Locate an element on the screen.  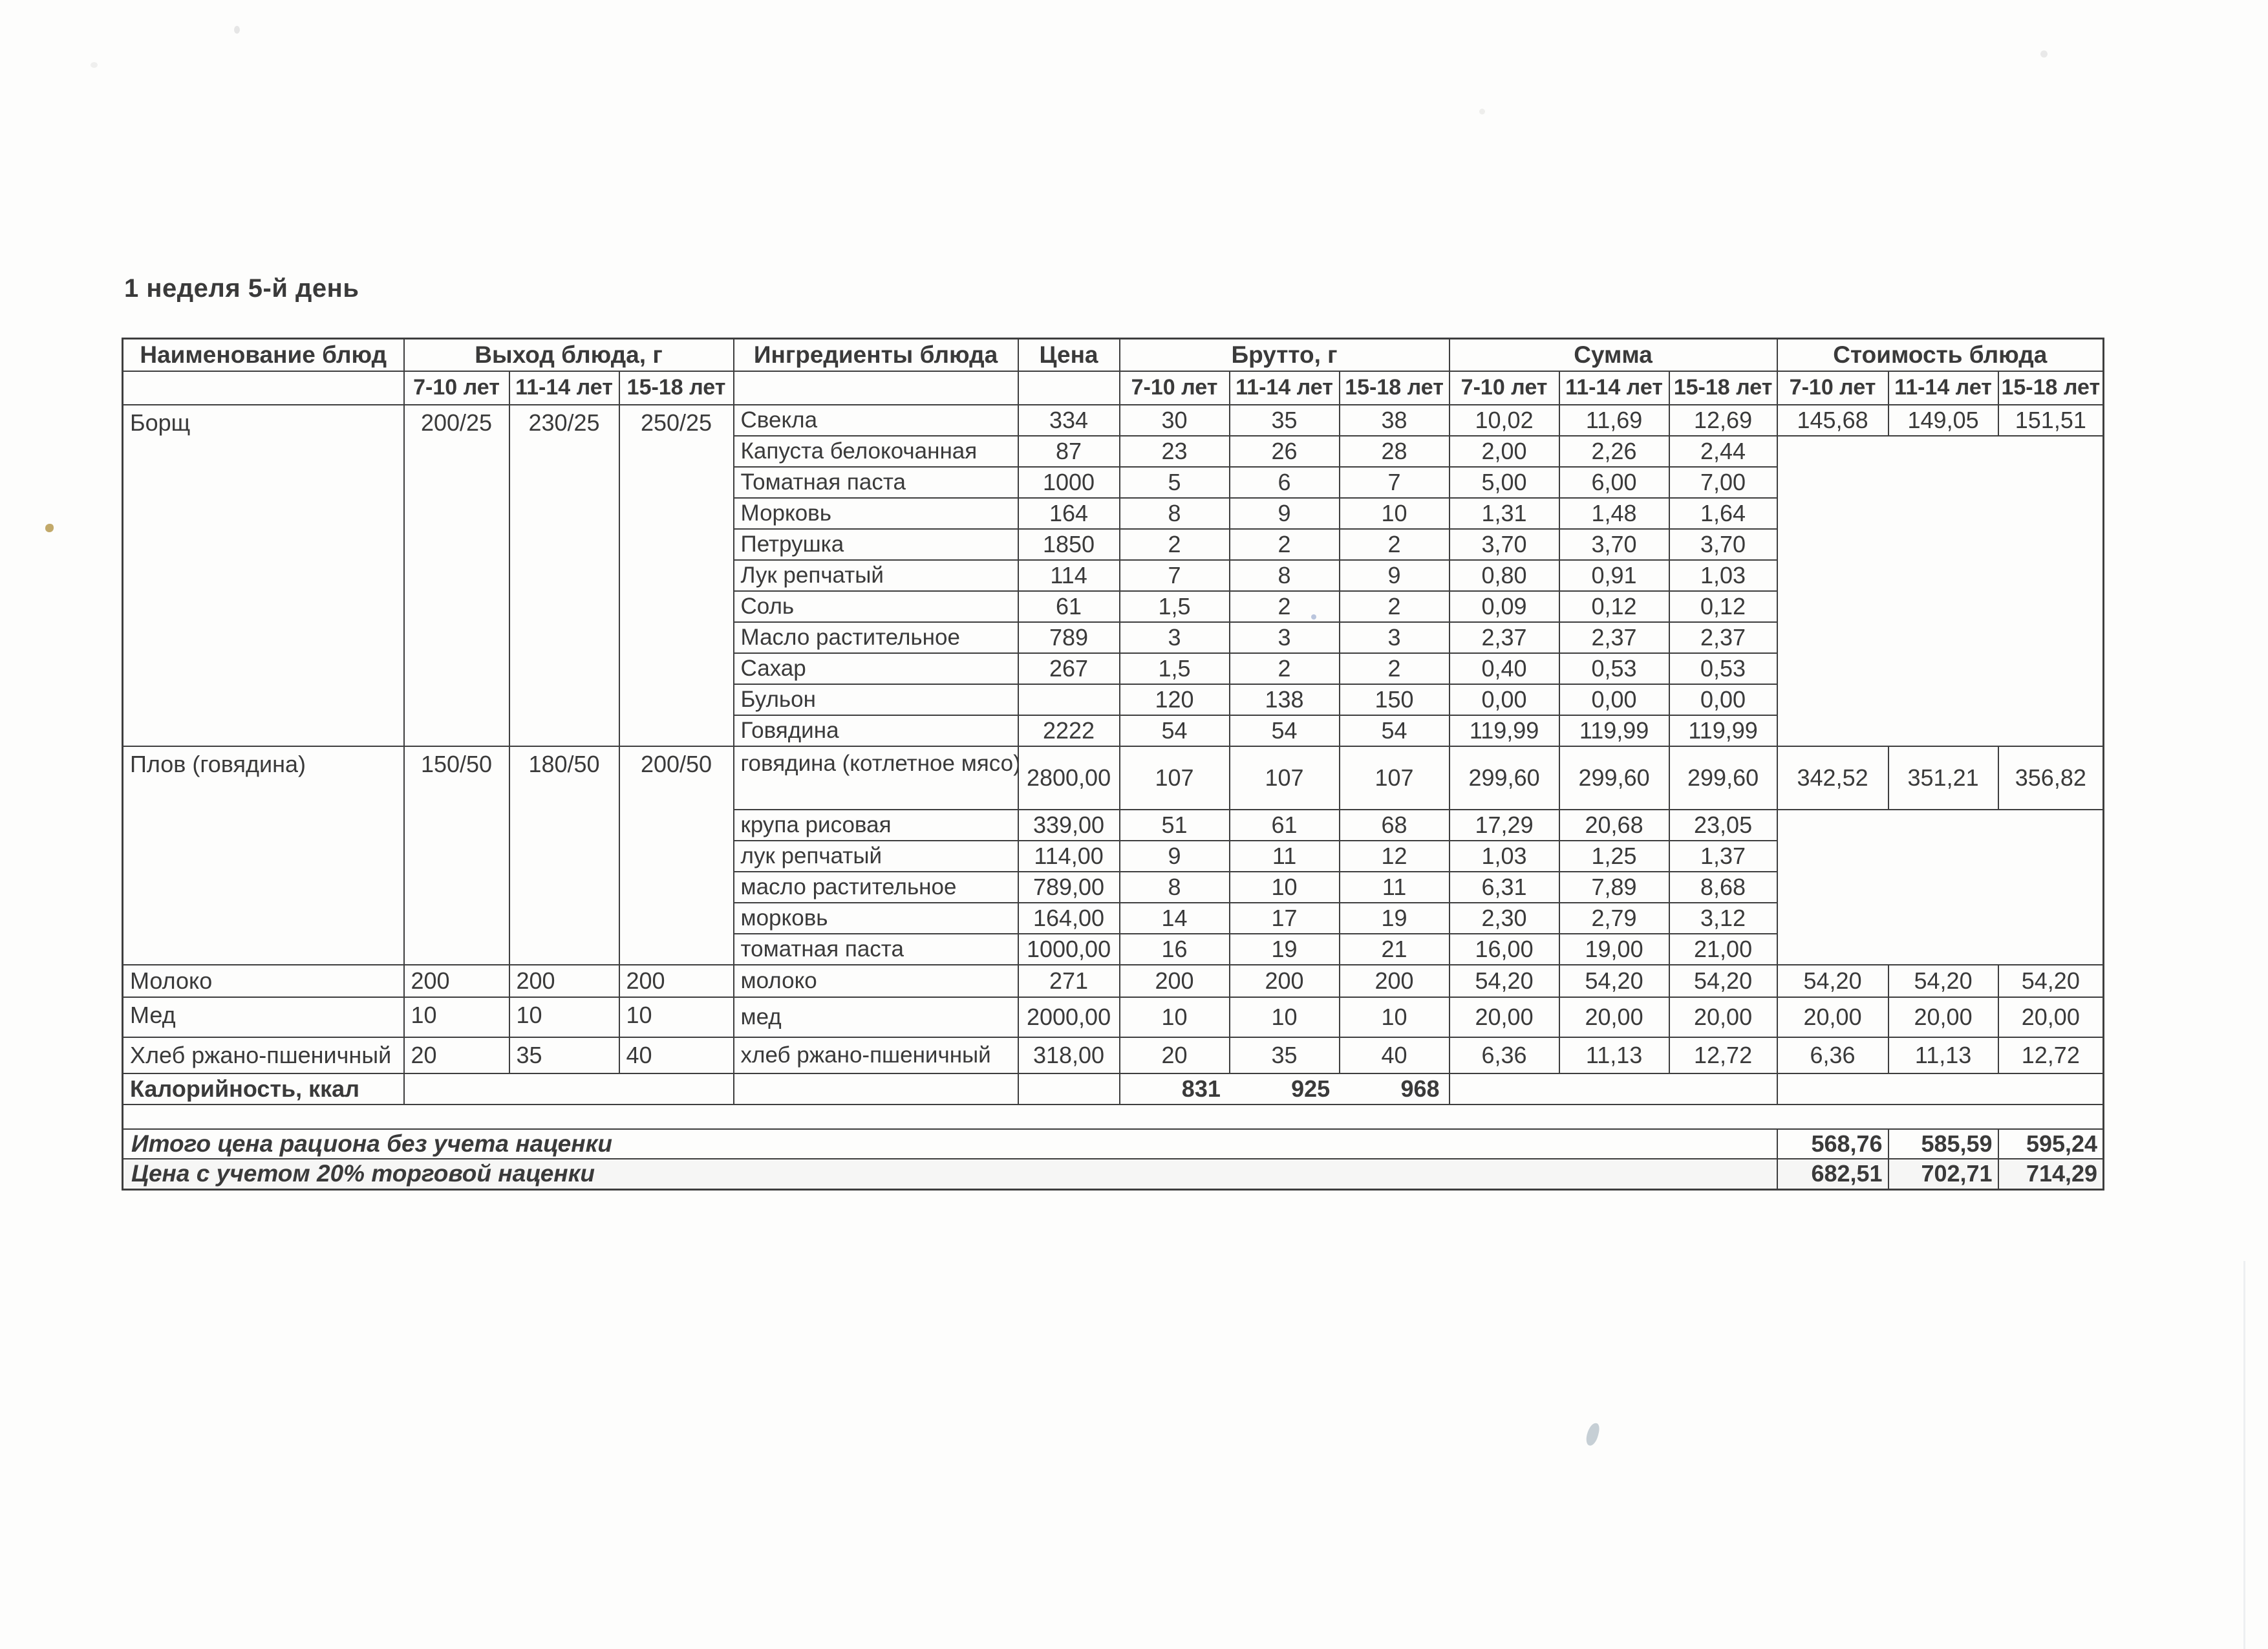
sum-cell: 11,69 is located at coordinates (1614, 420).